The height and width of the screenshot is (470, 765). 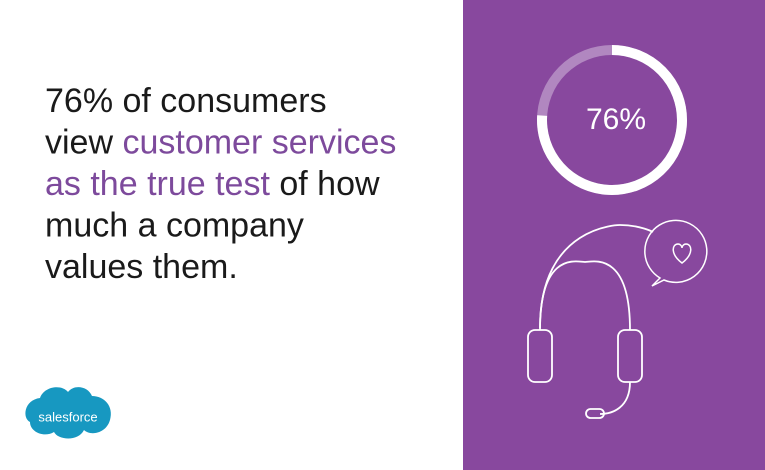 I want to click on chat-bubble-icon, so click(x=676, y=253).